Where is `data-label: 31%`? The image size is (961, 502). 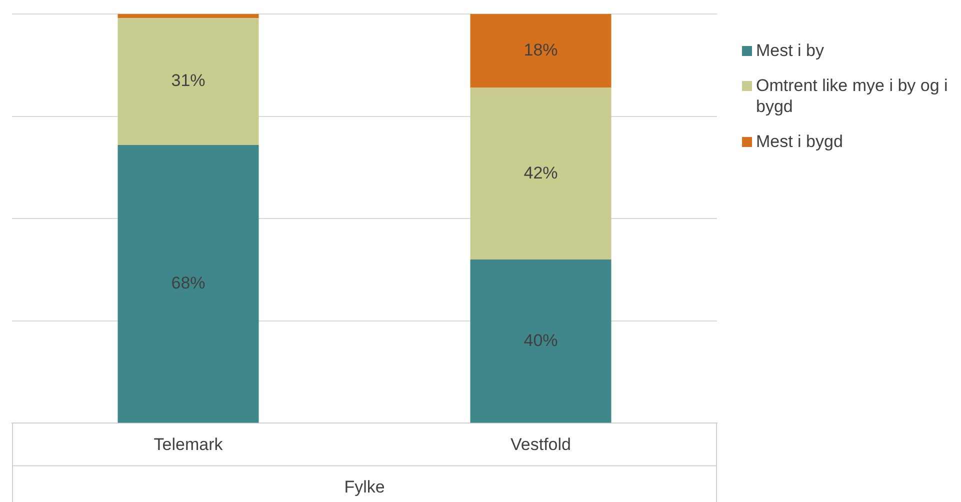
data-label: 31% is located at coordinates (188, 80).